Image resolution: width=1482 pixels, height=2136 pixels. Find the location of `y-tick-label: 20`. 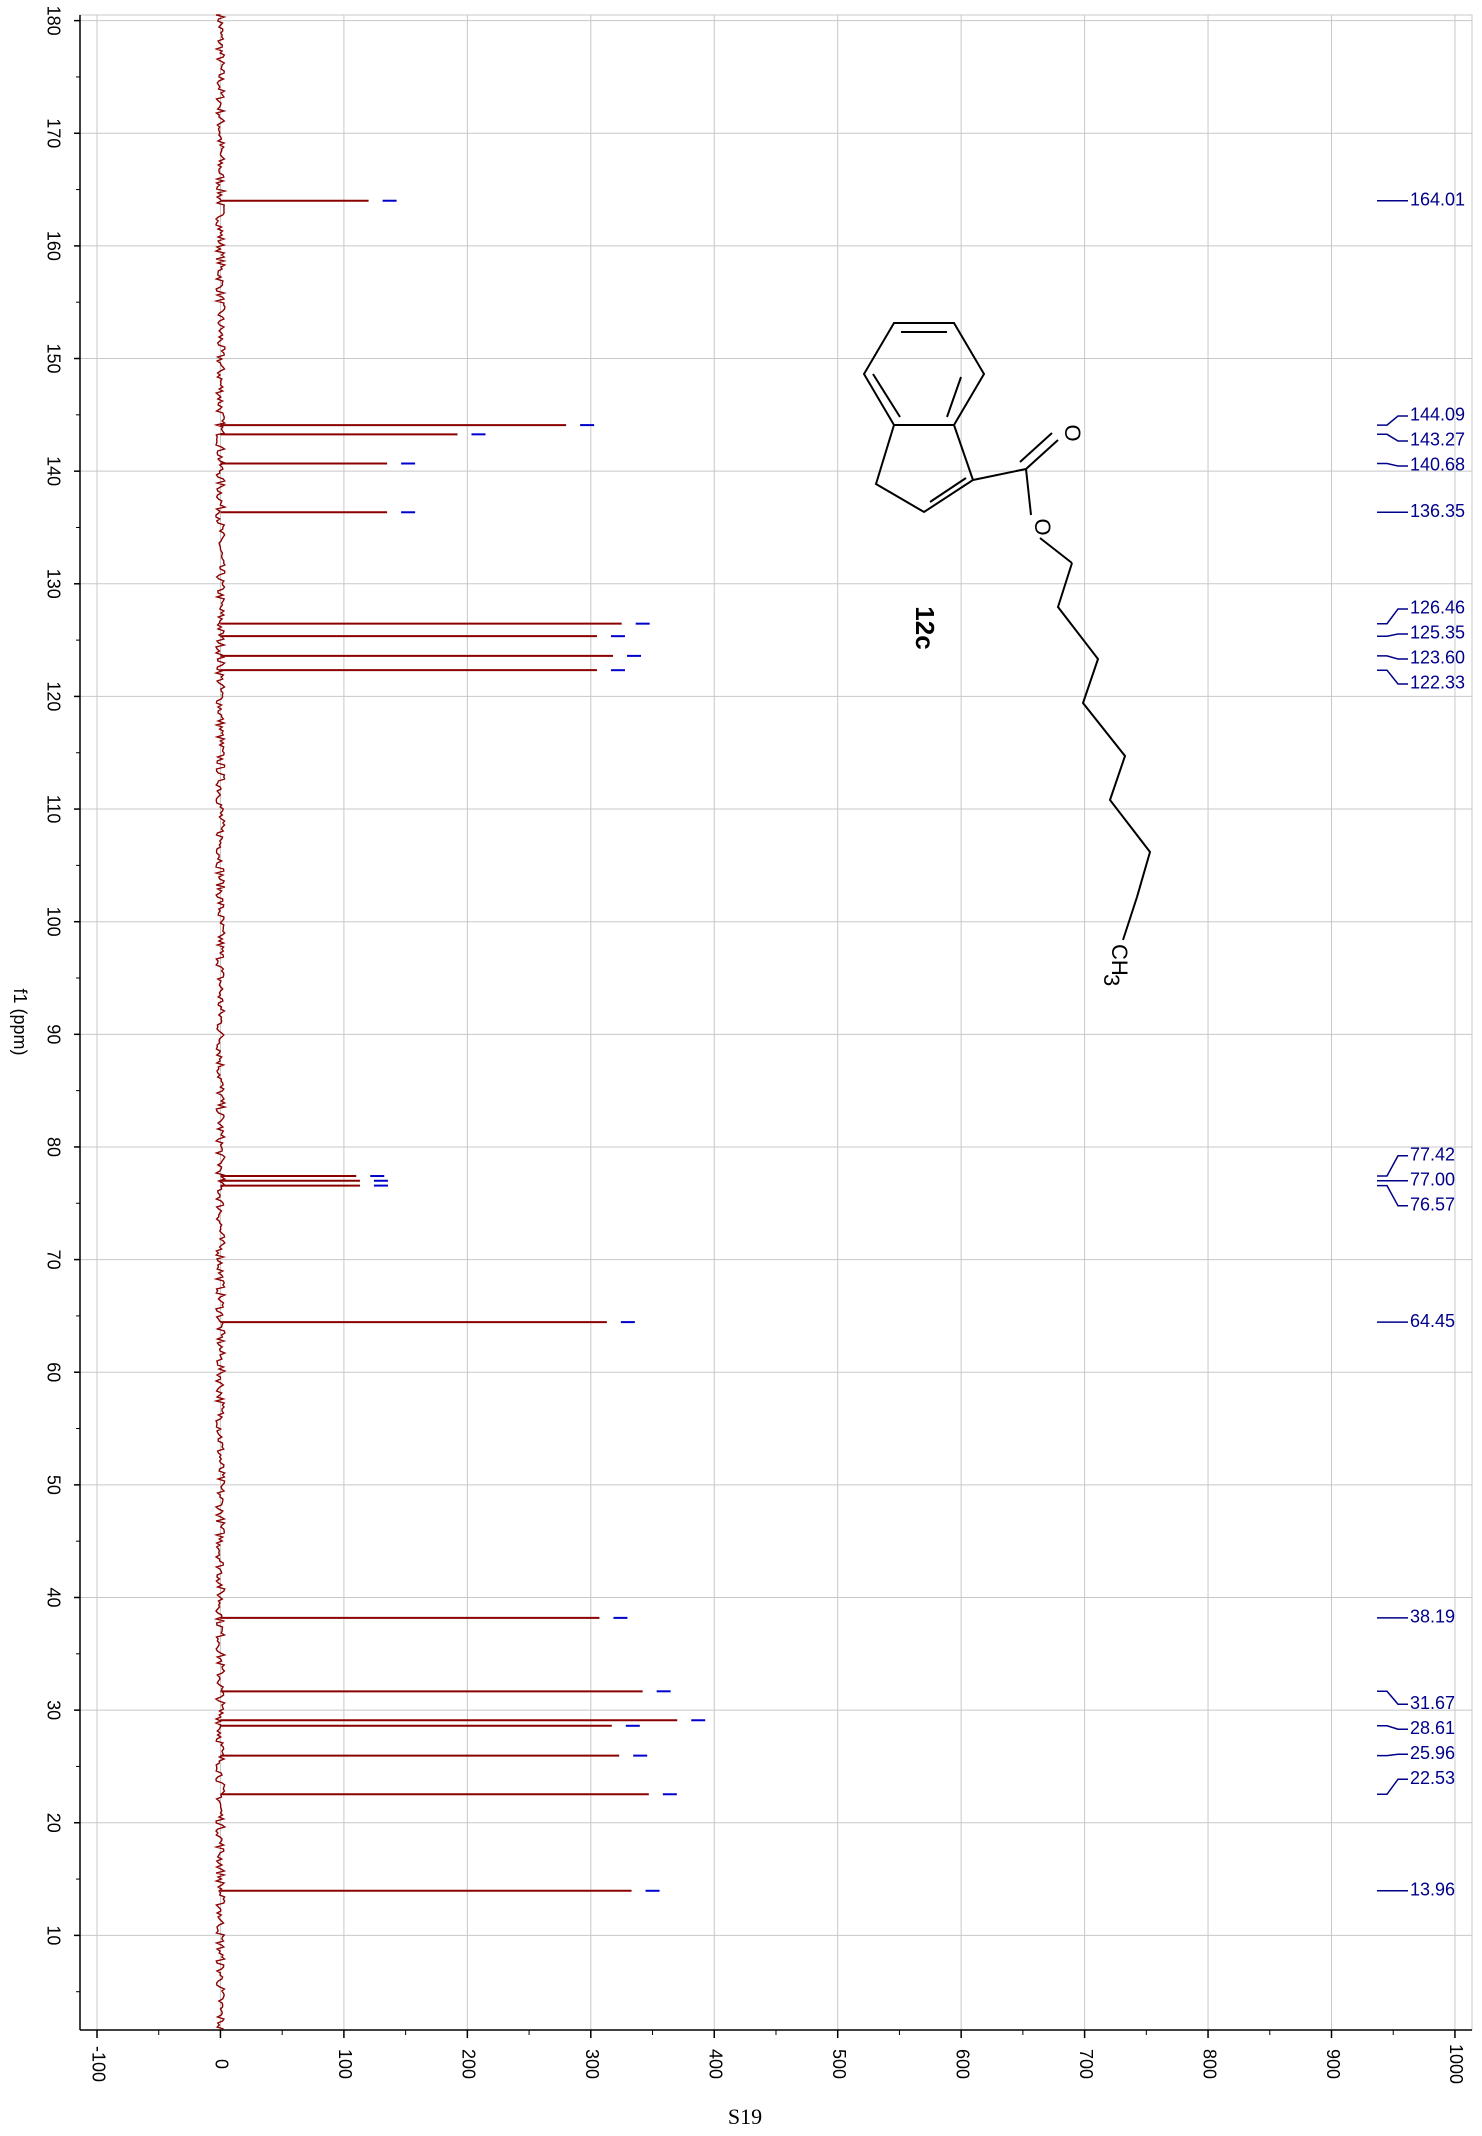

y-tick-label: 20 is located at coordinates (53, 1823).